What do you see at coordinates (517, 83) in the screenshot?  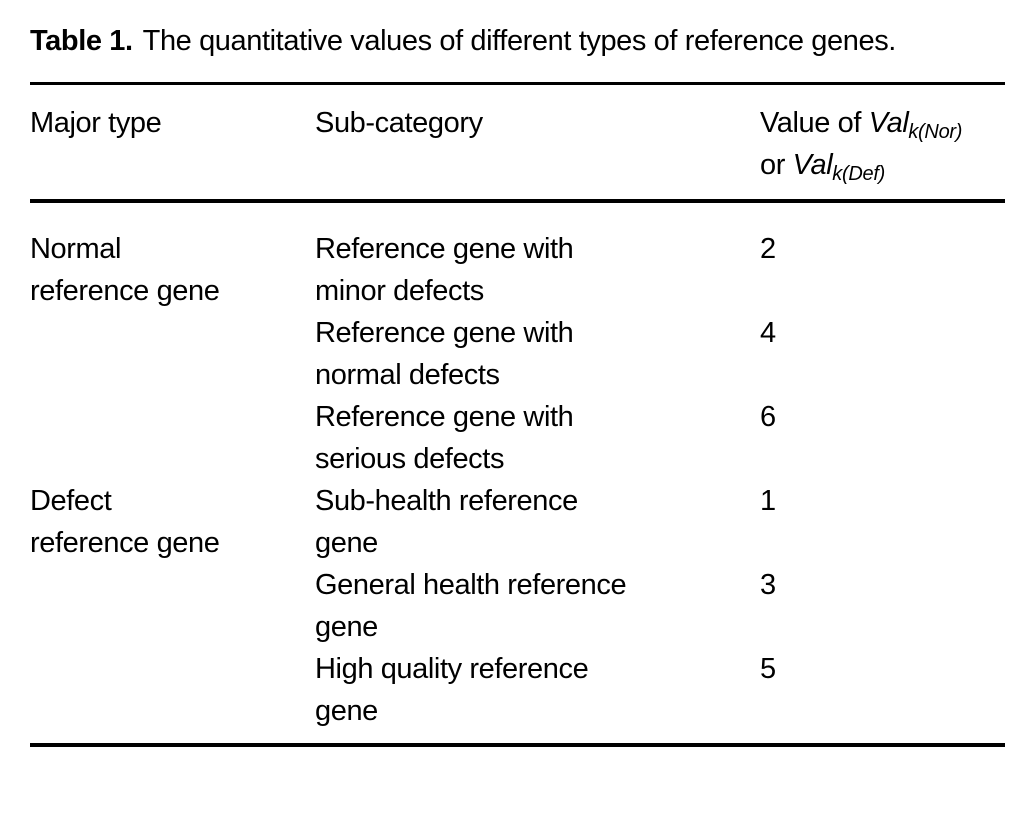 I see `top-rule` at bounding box center [517, 83].